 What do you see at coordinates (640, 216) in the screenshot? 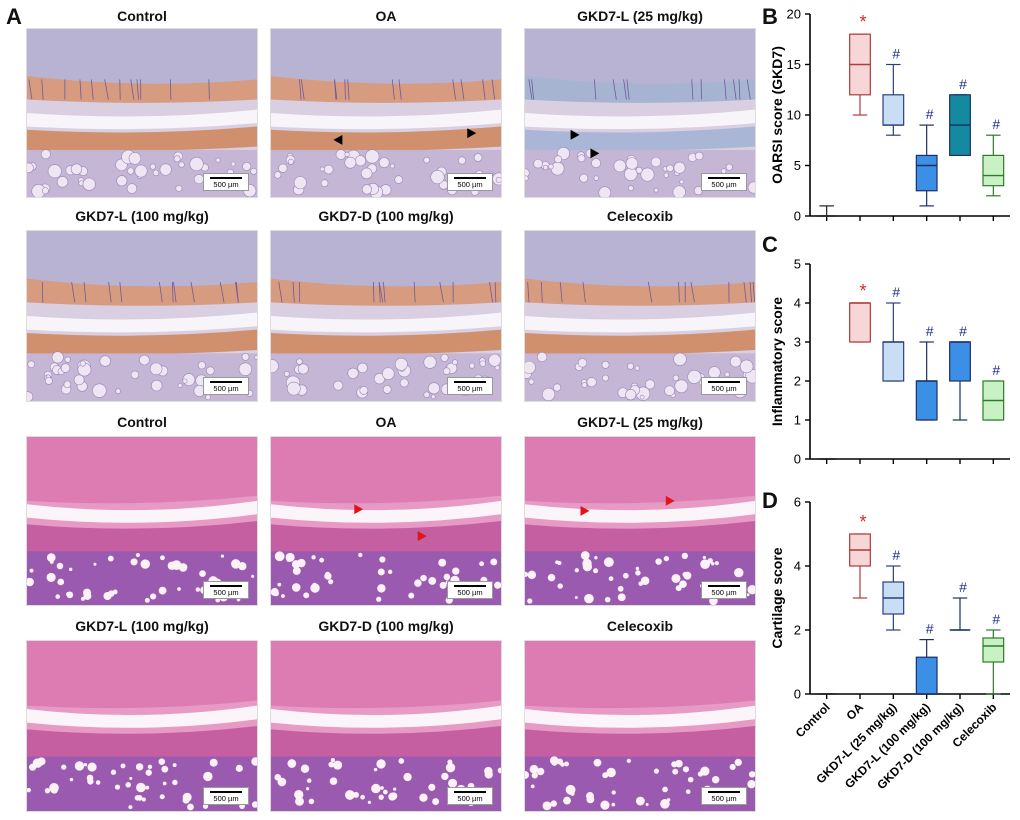
I see `safranin-image-title: Celecoxib` at bounding box center [640, 216].